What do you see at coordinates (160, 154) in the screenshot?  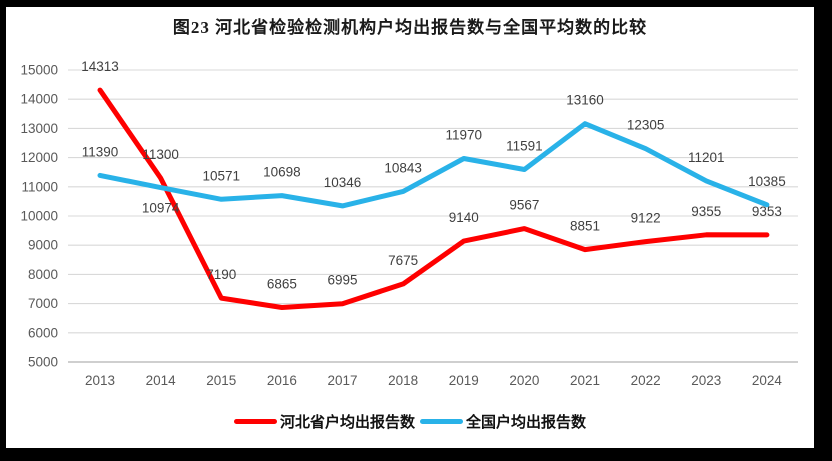 I see `data-label: 11300` at bounding box center [160, 154].